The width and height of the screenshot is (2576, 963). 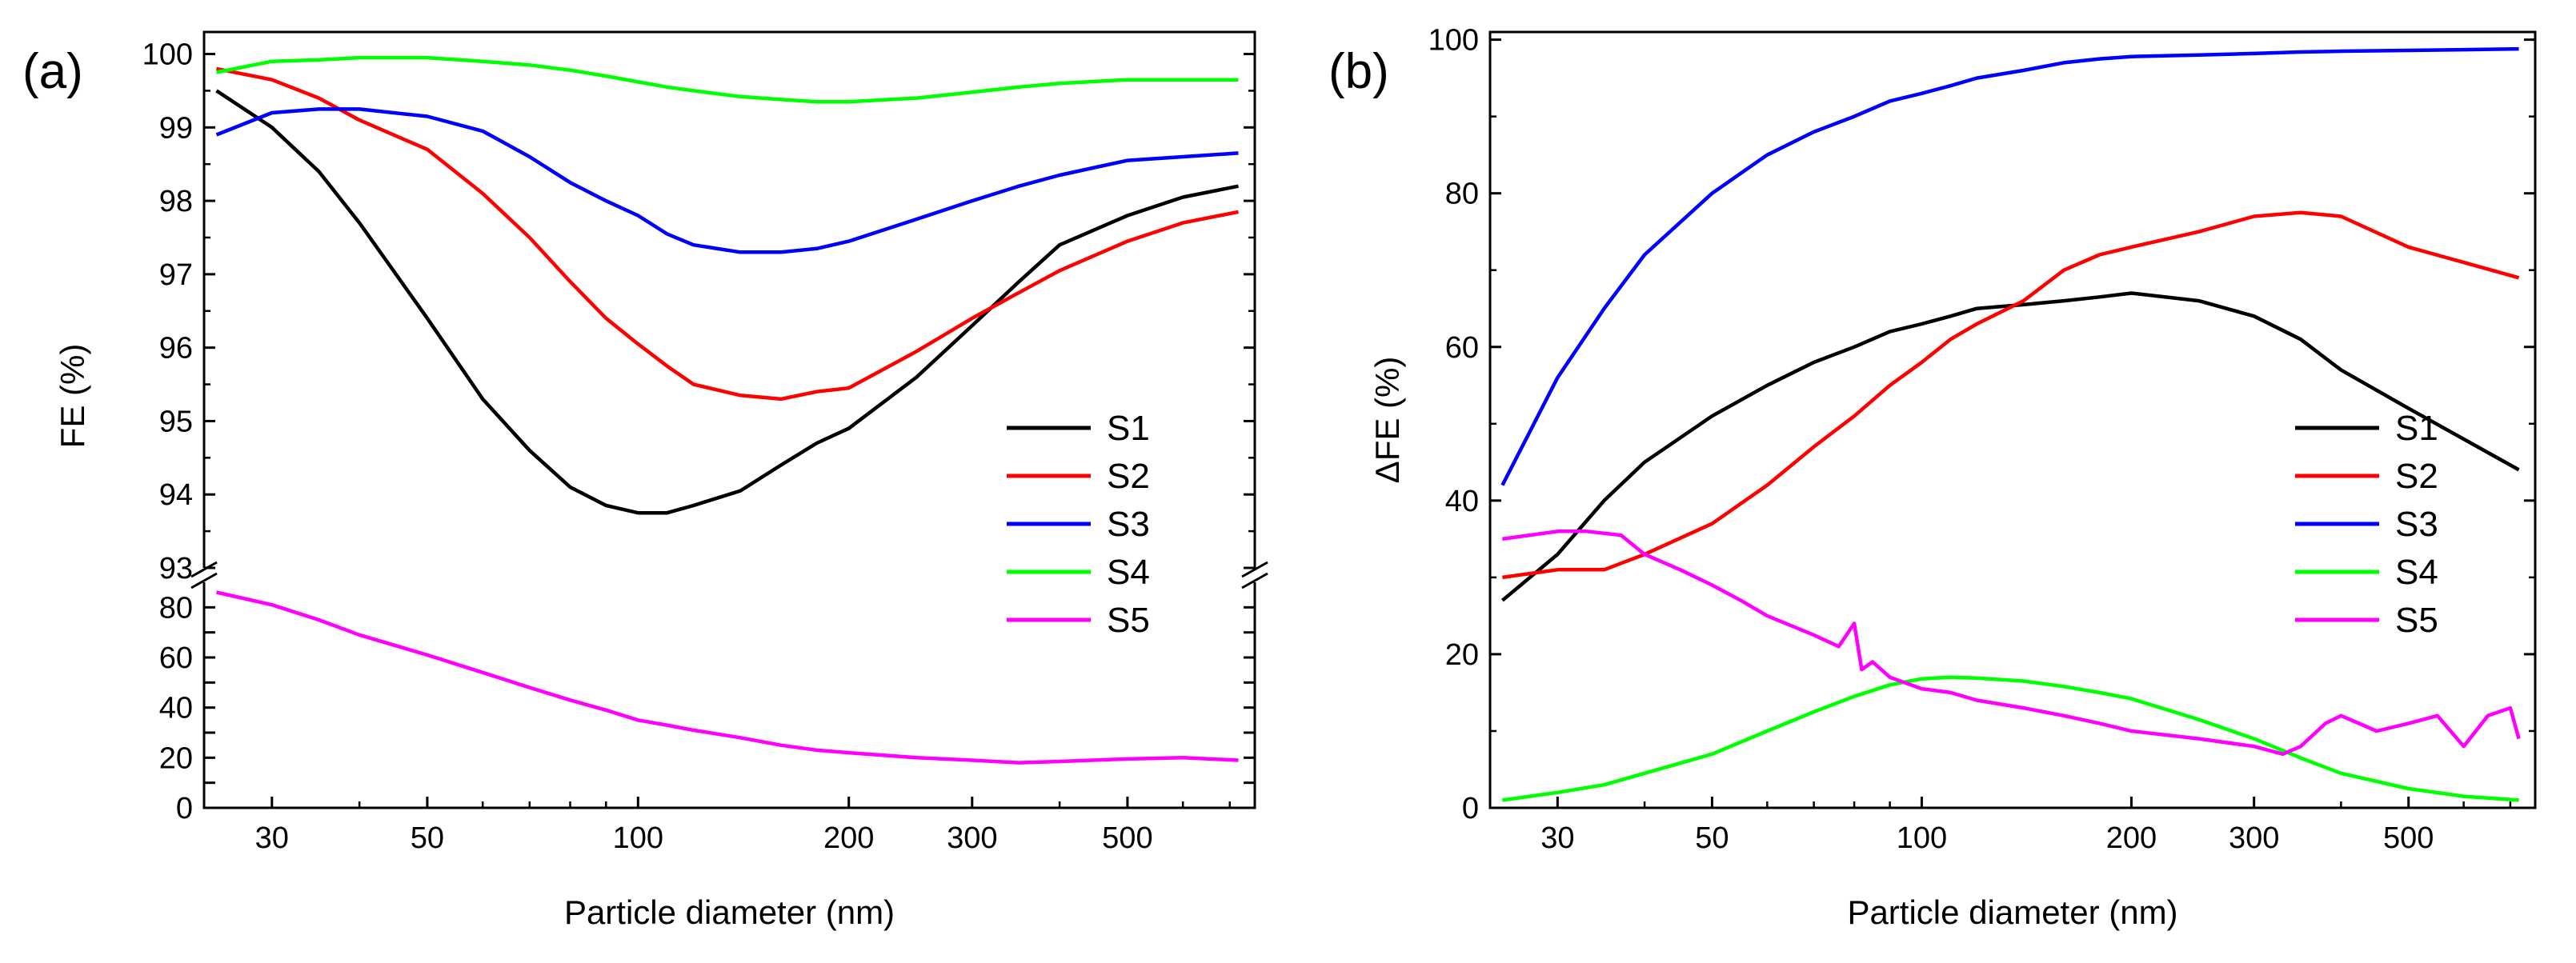 What do you see at coordinates (72, 396) in the screenshot?
I see `y-axis-label: FE (%)` at bounding box center [72, 396].